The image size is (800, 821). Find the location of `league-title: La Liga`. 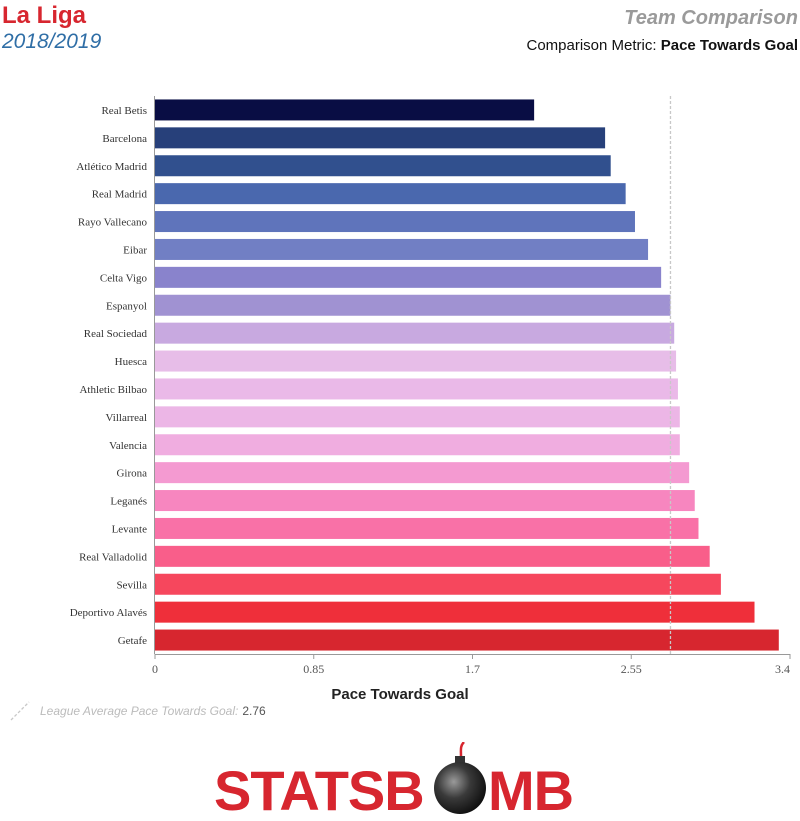

league-title: La Liga is located at coordinates (44, 15).